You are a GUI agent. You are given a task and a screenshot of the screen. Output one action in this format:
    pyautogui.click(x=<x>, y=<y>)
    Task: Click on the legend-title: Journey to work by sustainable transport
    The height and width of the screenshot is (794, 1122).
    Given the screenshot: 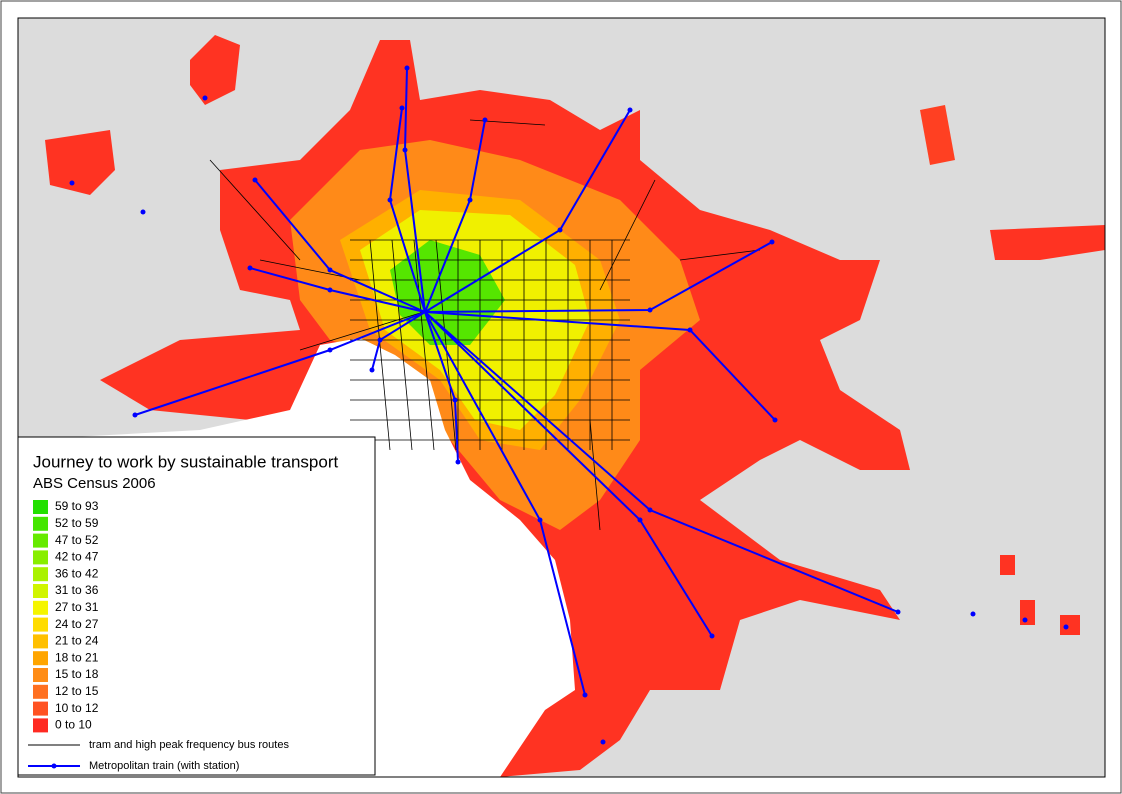 What is the action you would take?
    pyautogui.click(x=185, y=461)
    